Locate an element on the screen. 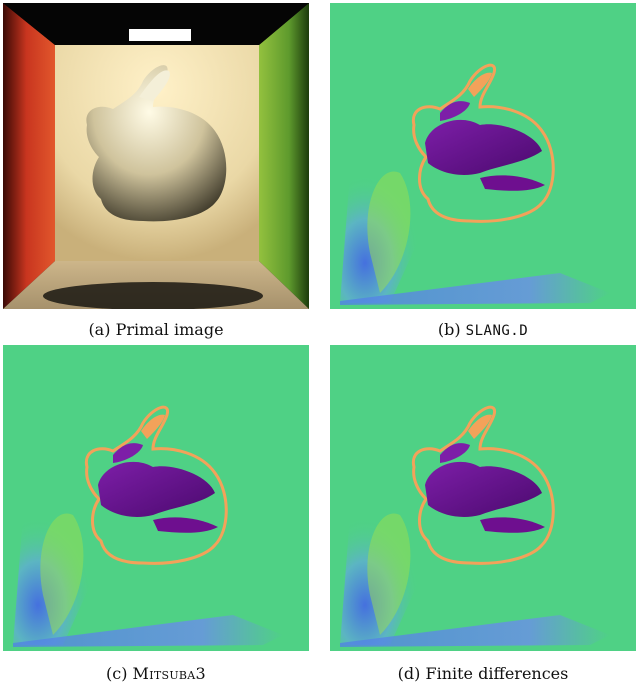  caption-b: (b) SLANG.D is located at coordinates (483, 330).